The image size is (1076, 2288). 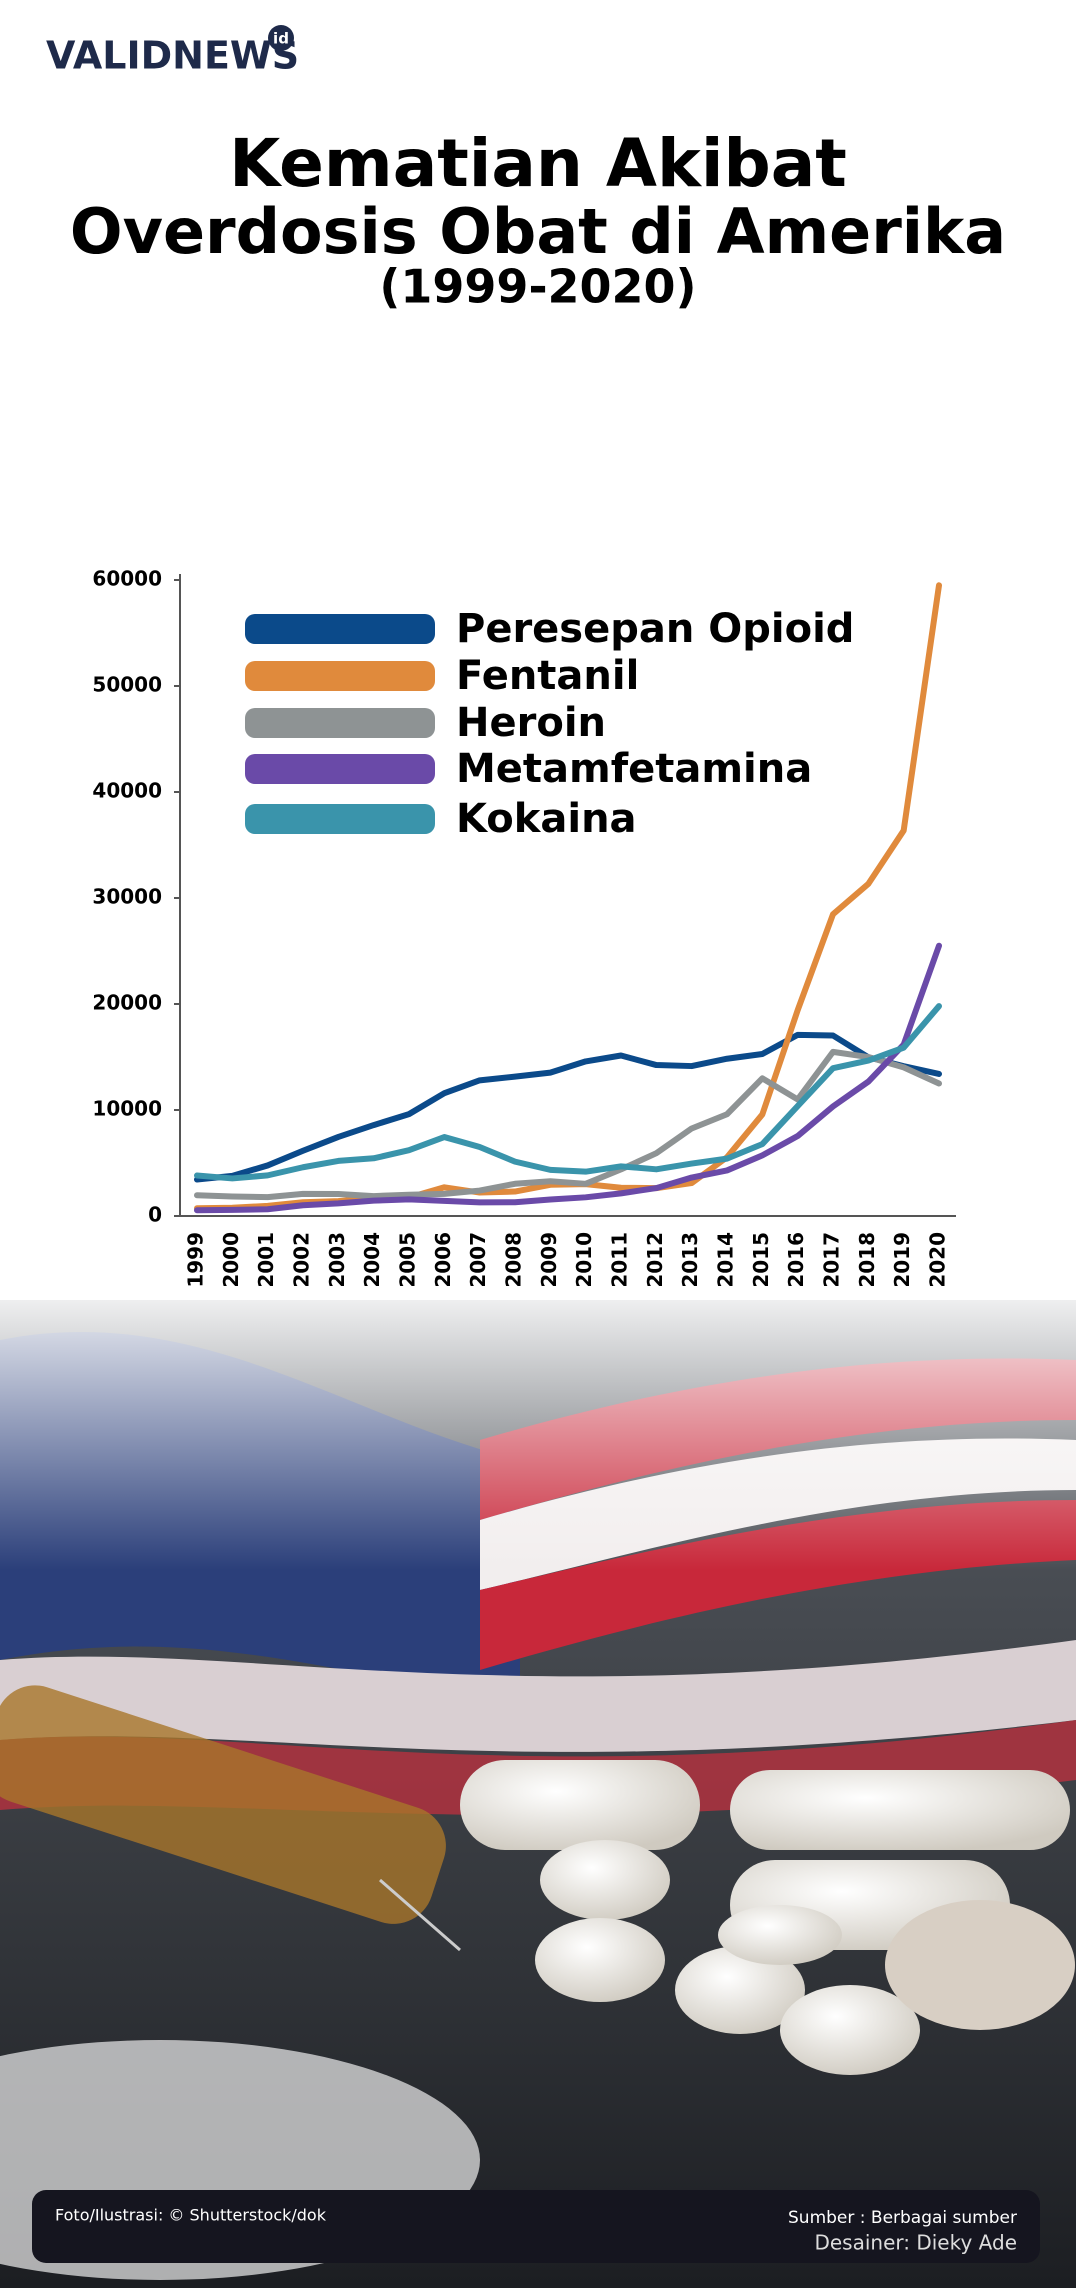 I want to click on x-tick-label: 2000, so click(x=231, y=1260).